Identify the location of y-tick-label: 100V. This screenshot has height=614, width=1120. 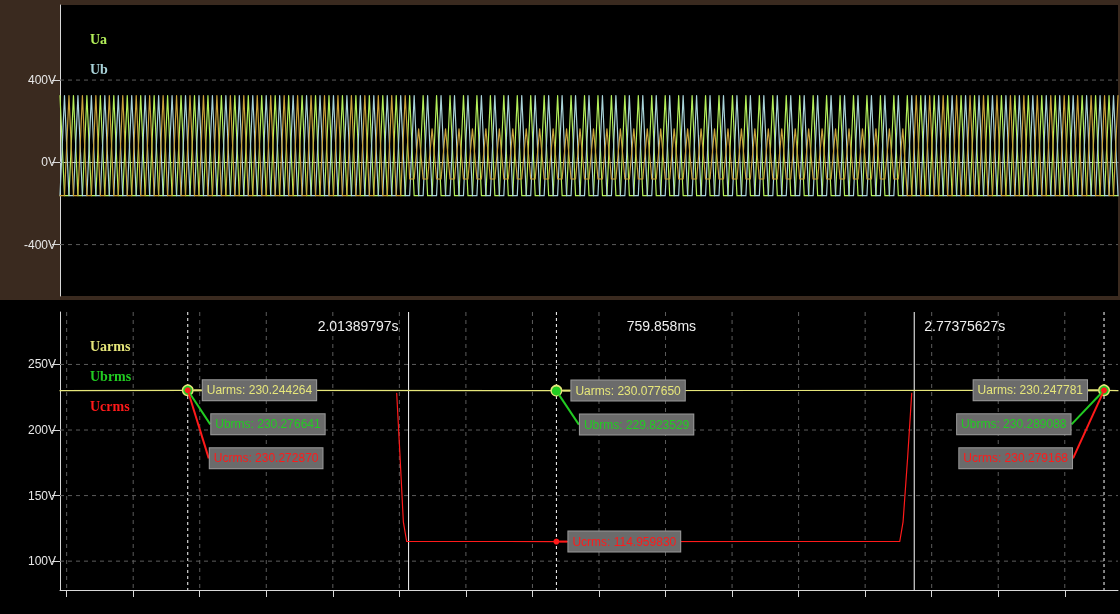
(41, 561).